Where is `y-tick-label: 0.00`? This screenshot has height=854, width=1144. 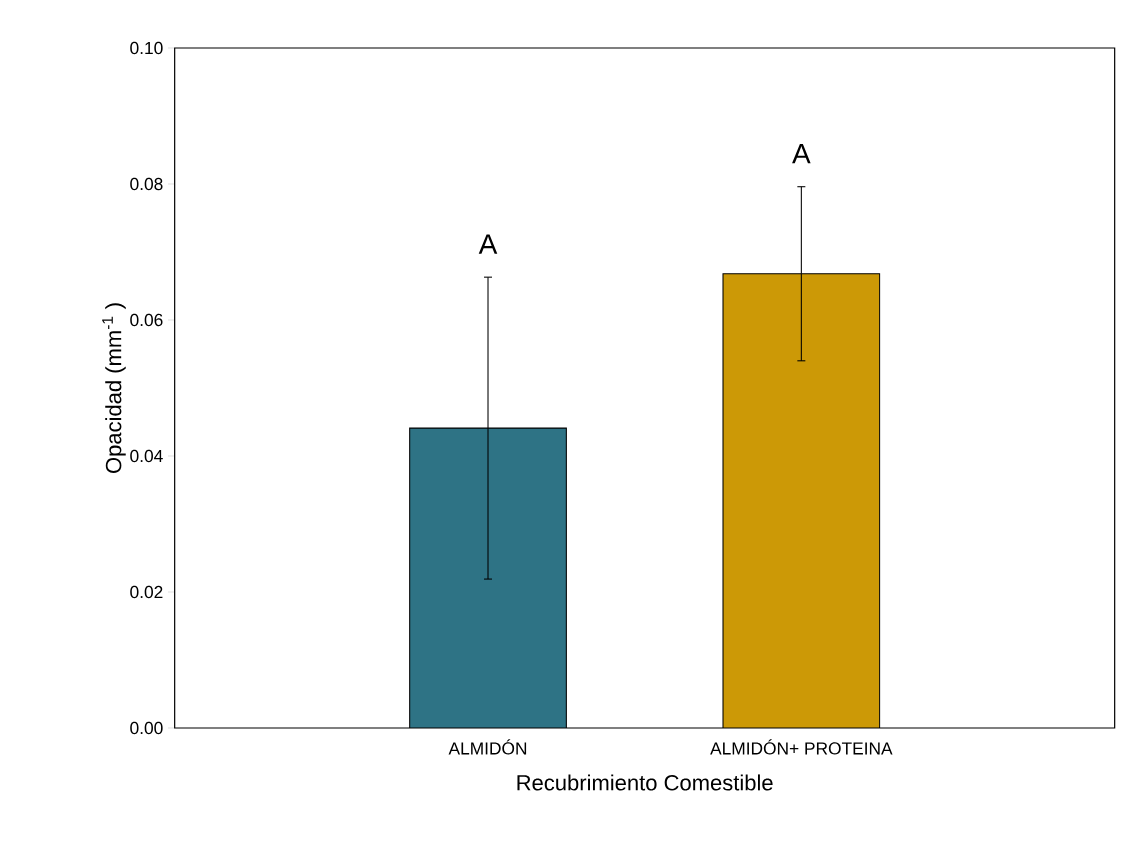
y-tick-label: 0.00 is located at coordinates (146, 728).